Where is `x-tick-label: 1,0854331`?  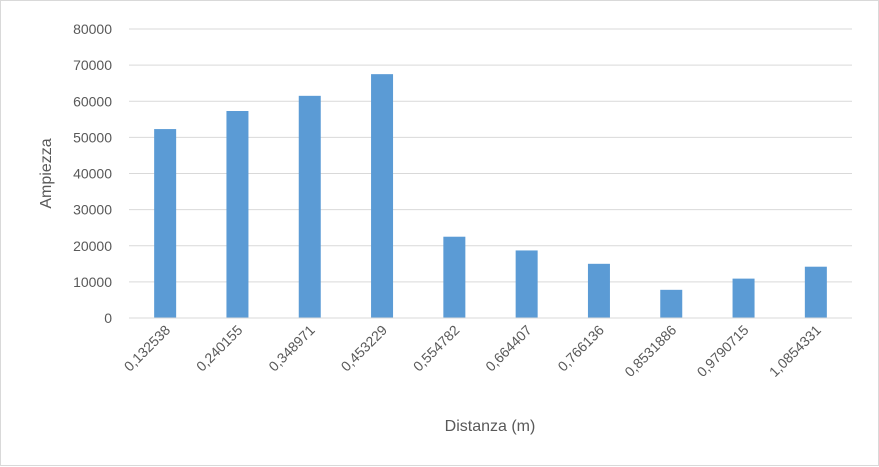 x-tick-label: 1,0854331 is located at coordinates (795, 351).